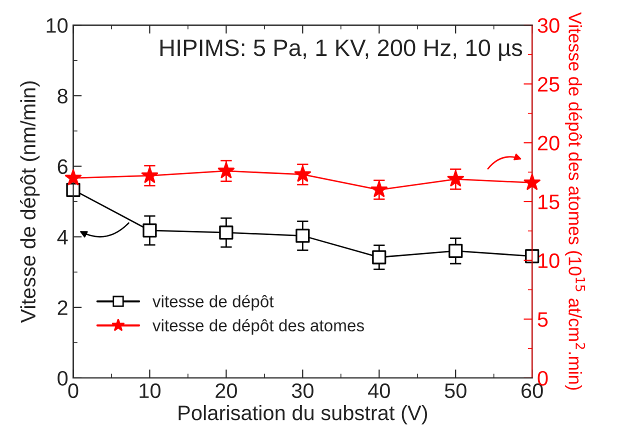 This screenshot has height=441, width=626. What do you see at coordinates (303, 414) in the screenshot?
I see `x-axis-title: Polarisation du substrat (V)` at bounding box center [303, 414].